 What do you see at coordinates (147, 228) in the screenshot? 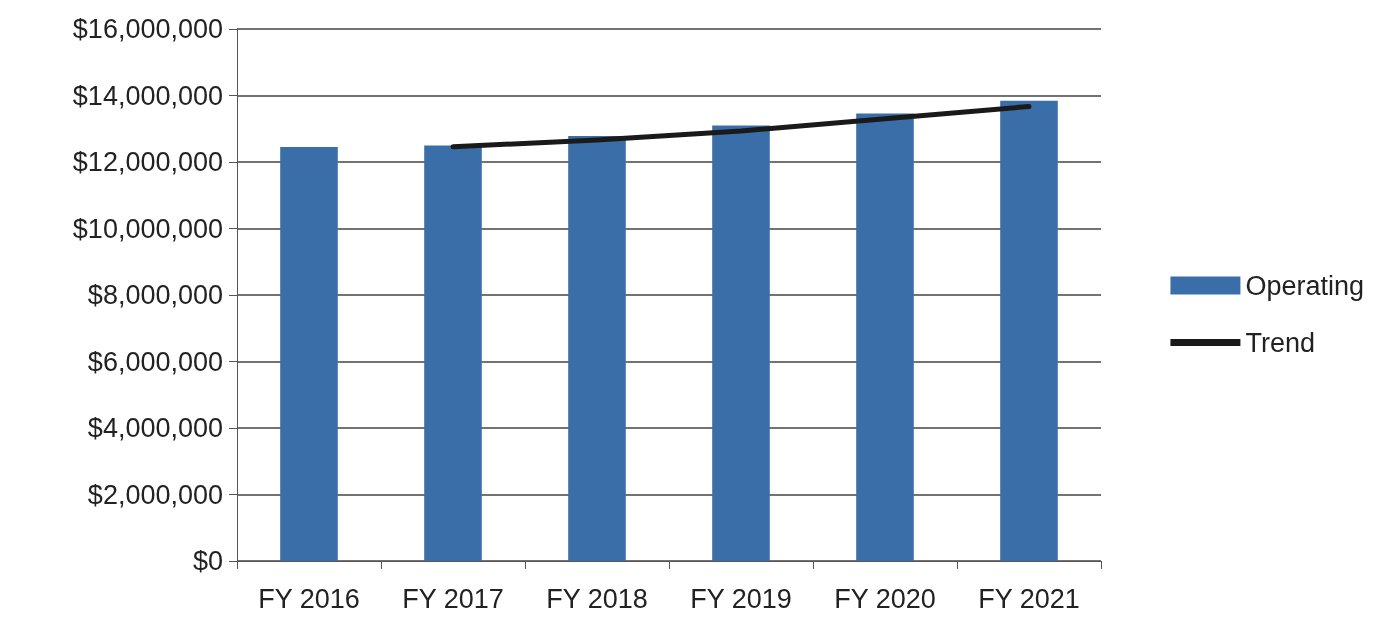
I see `y-tick-label: $10,000,000` at bounding box center [147, 228].